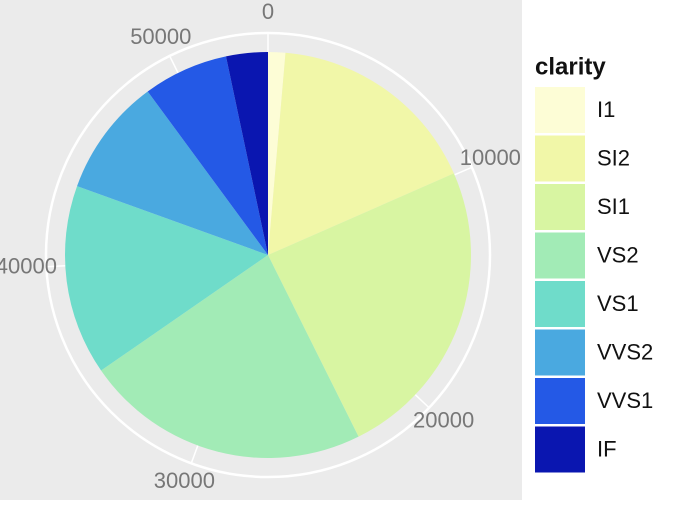  What do you see at coordinates (443, 419) in the screenshot?
I see `angle-tick-label: 20000` at bounding box center [443, 419].